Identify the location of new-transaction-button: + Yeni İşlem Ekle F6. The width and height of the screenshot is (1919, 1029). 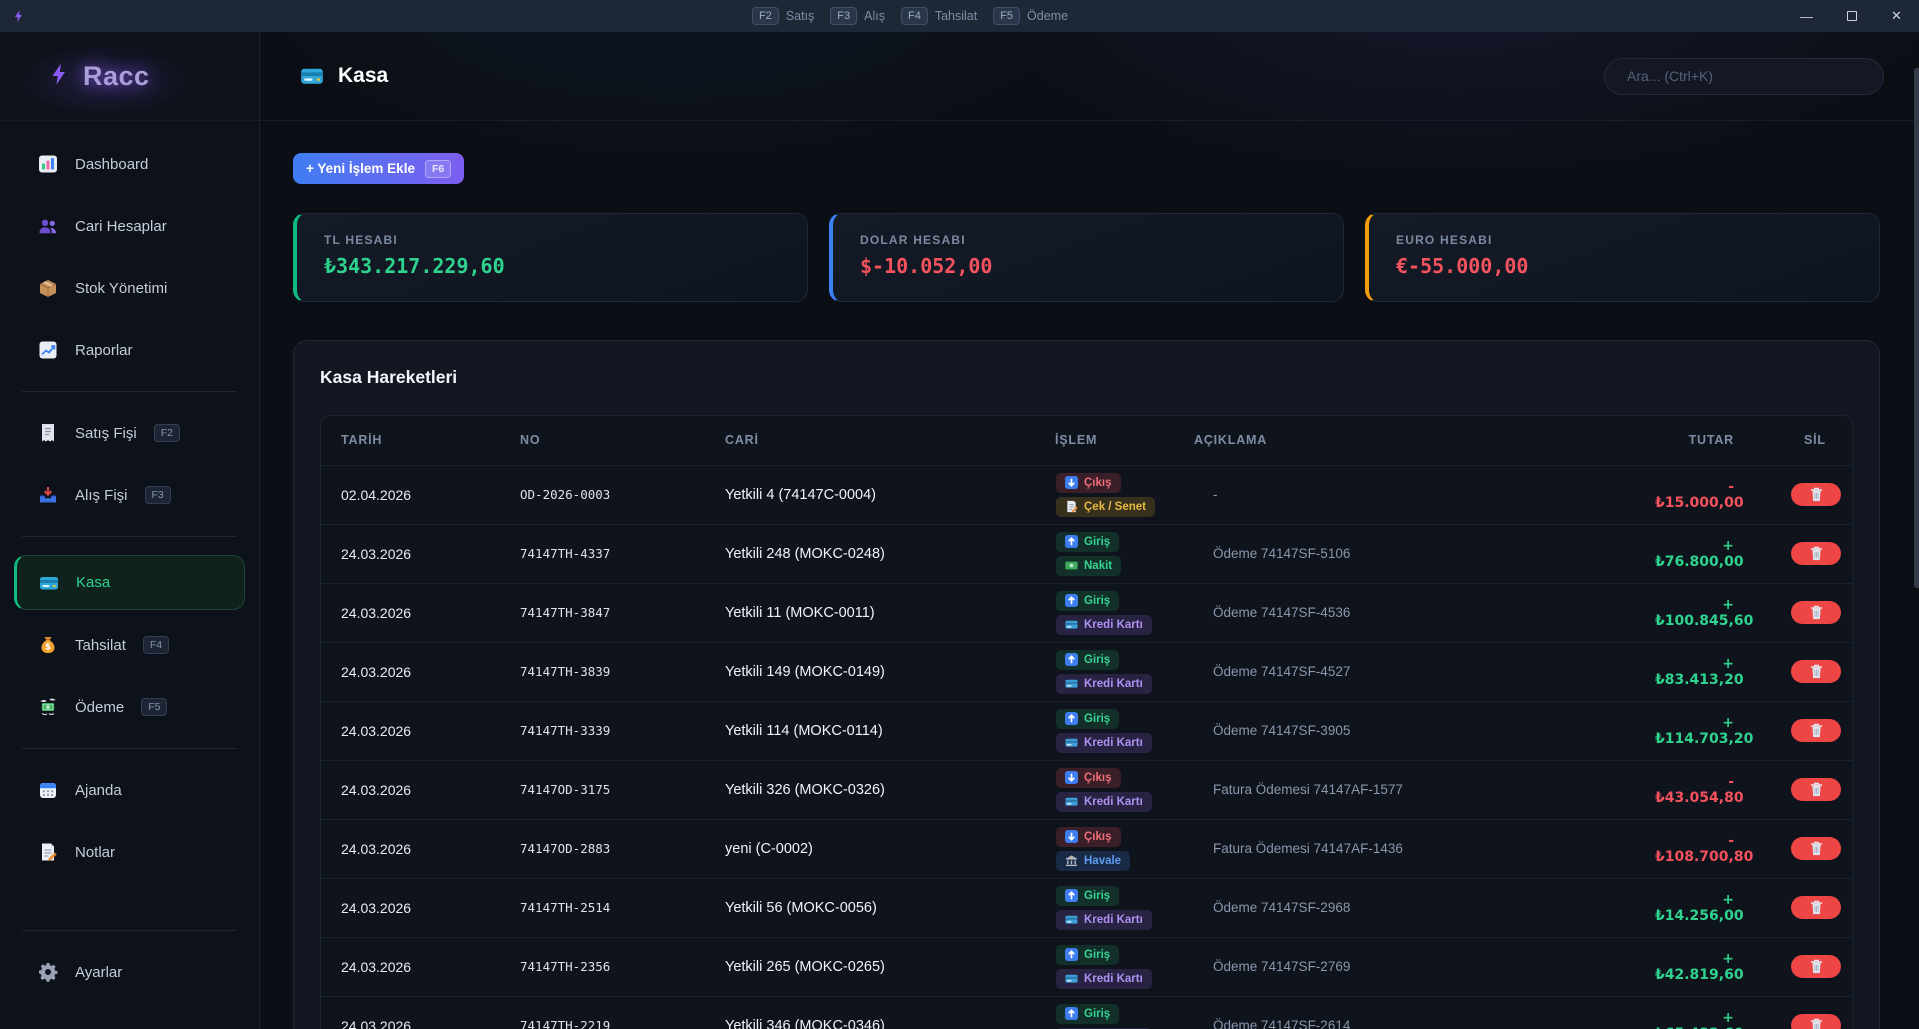
(379, 168).